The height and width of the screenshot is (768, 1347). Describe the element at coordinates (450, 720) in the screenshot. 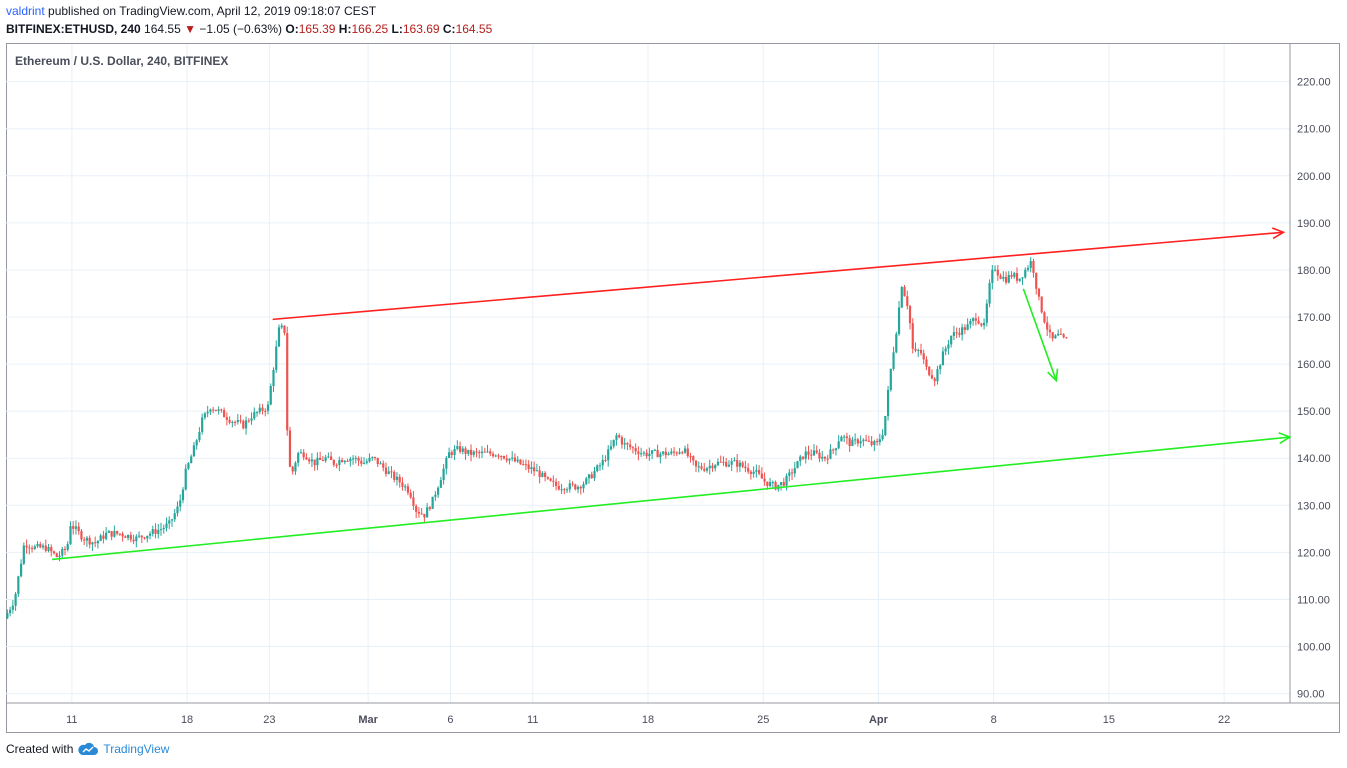

I see `time-tick-label: 6` at that location.